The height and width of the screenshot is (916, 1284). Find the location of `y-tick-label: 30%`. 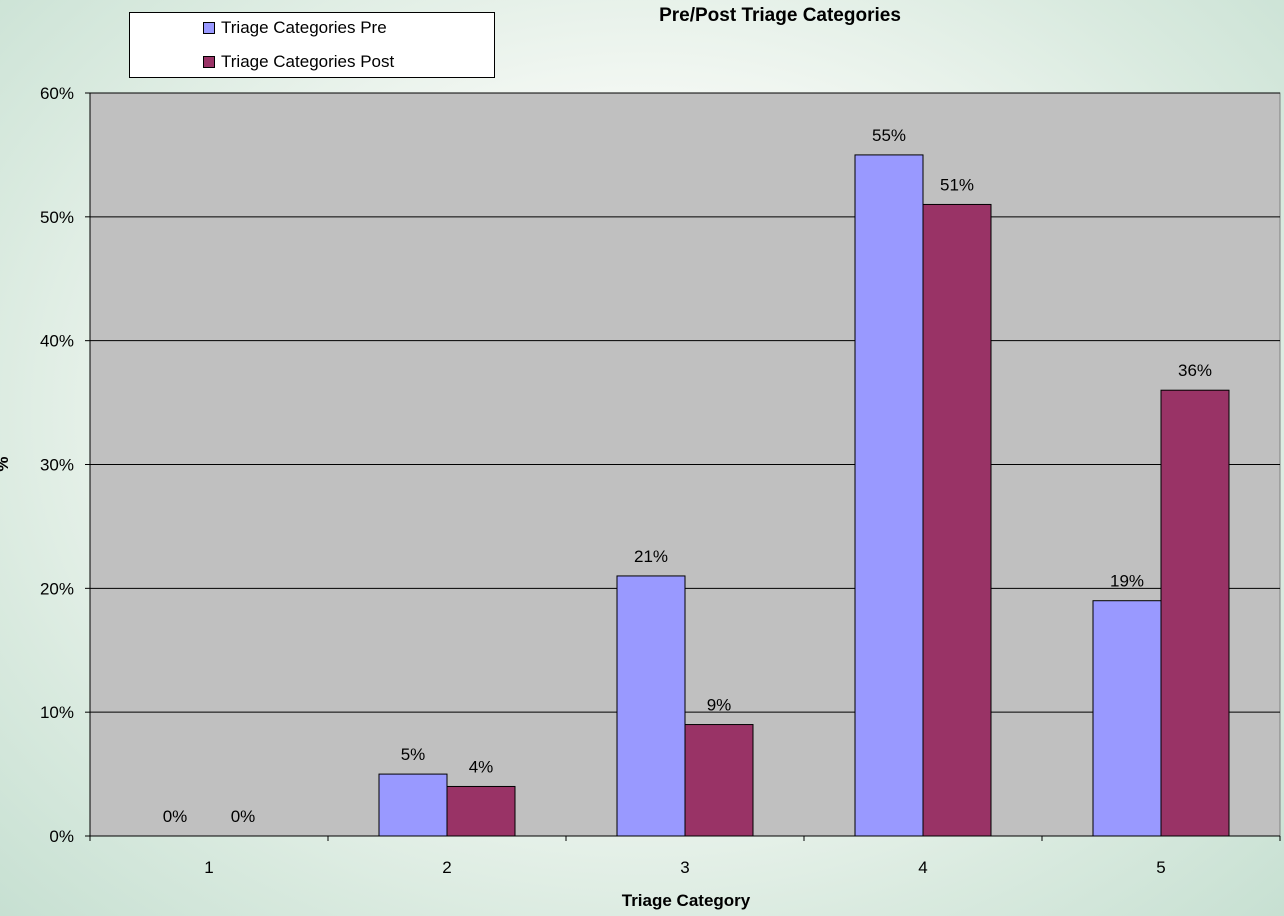

y-tick-label: 30% is located at coordinates (57, 465).